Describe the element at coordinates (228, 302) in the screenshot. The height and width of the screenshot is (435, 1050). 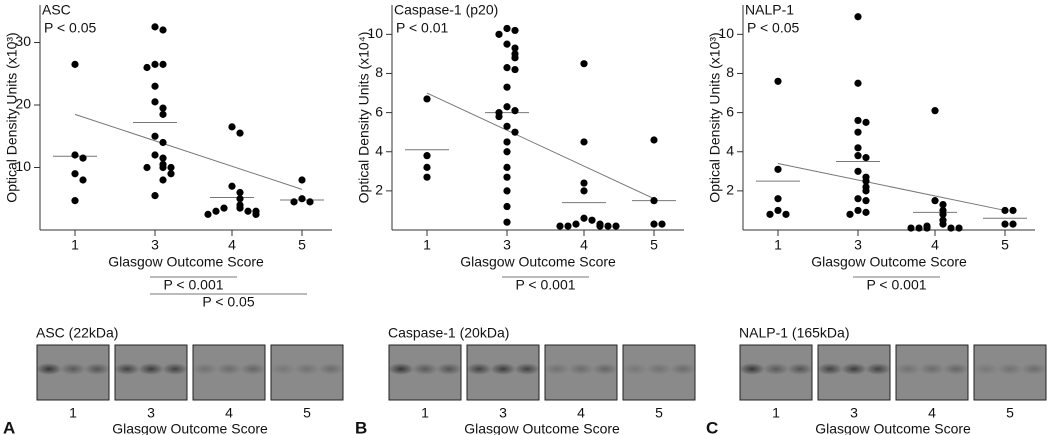
I see `comparison-label: P < 0.05` at that location.